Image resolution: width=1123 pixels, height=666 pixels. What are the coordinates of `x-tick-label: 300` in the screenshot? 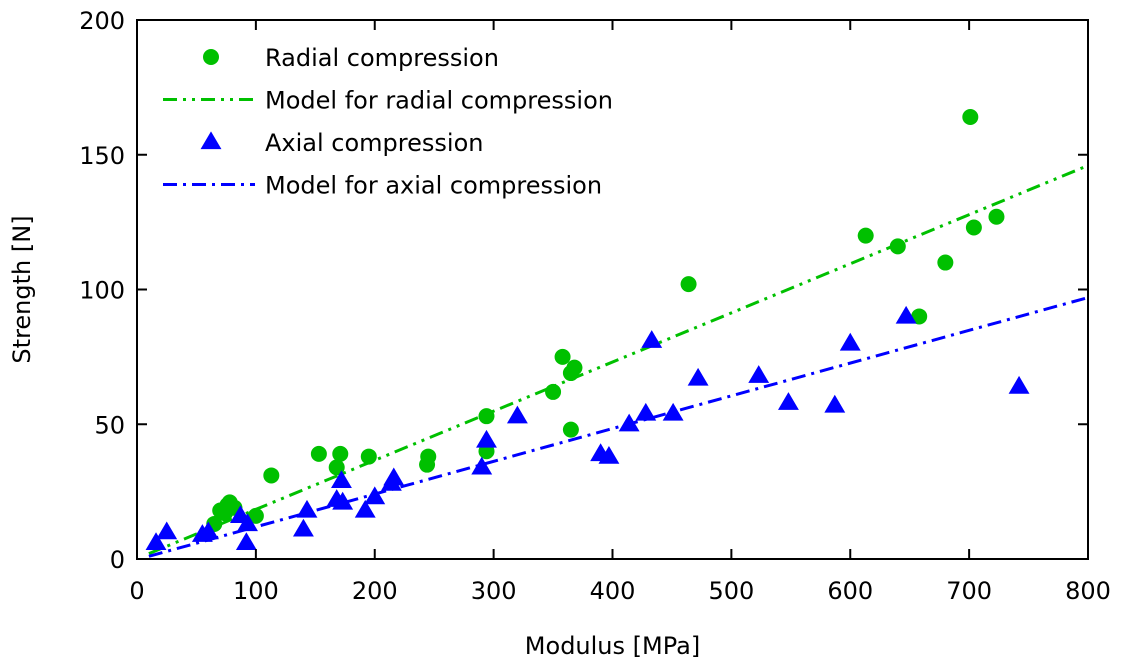 It's located at (494, 591).